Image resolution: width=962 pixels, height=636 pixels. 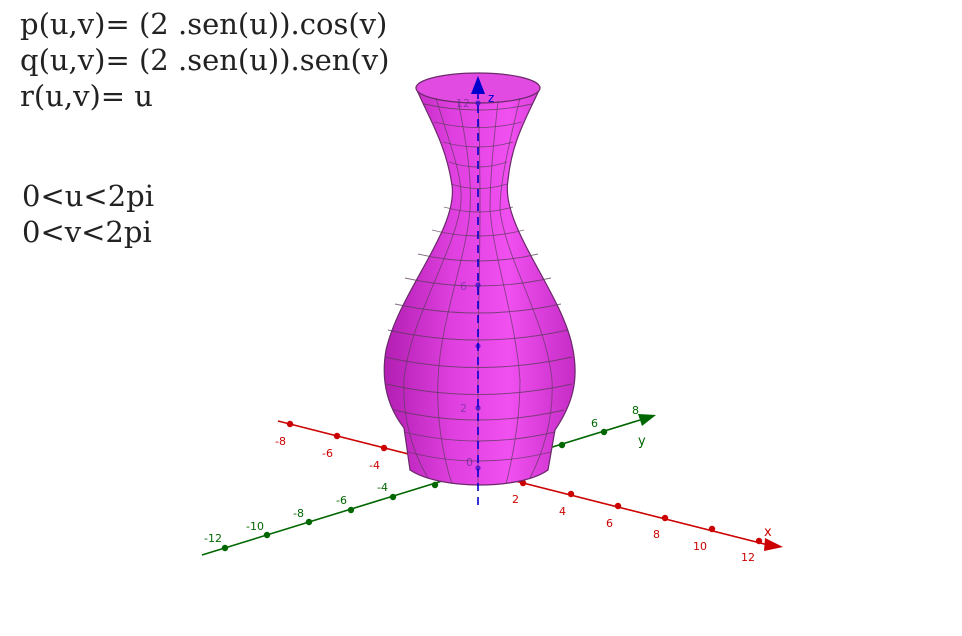 What do you see at coordinates (478, 285) in the screenshot?
I see `z-axis-points` at bounding box center [478, 285].